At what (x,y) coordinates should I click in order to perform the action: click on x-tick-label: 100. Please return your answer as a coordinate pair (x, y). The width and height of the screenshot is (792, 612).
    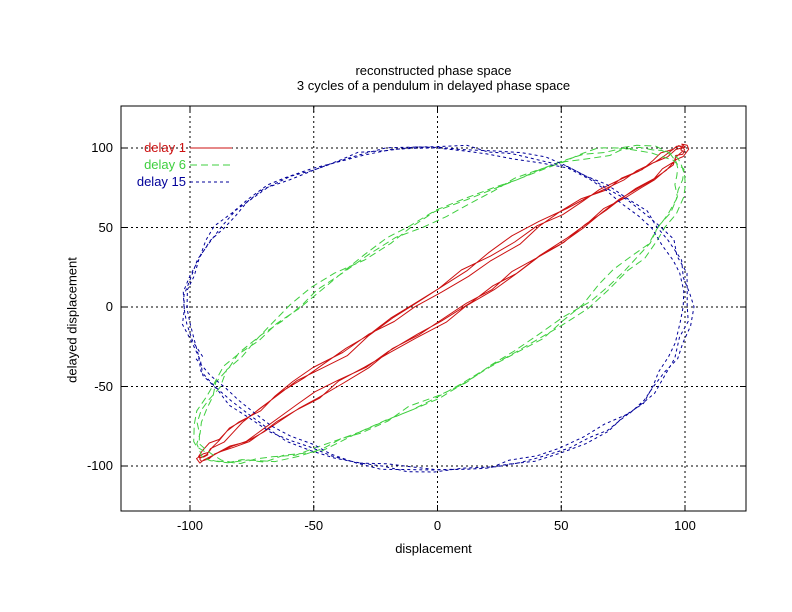
    Looking at the image, I should click on (685, 525).